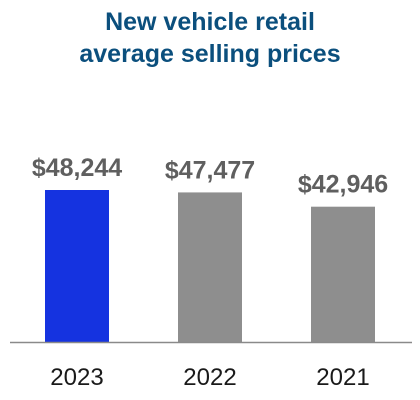  Describe the element at coordinates (210, 170) in the screenshot. I see `data-label-2022: $47,477` at that location.